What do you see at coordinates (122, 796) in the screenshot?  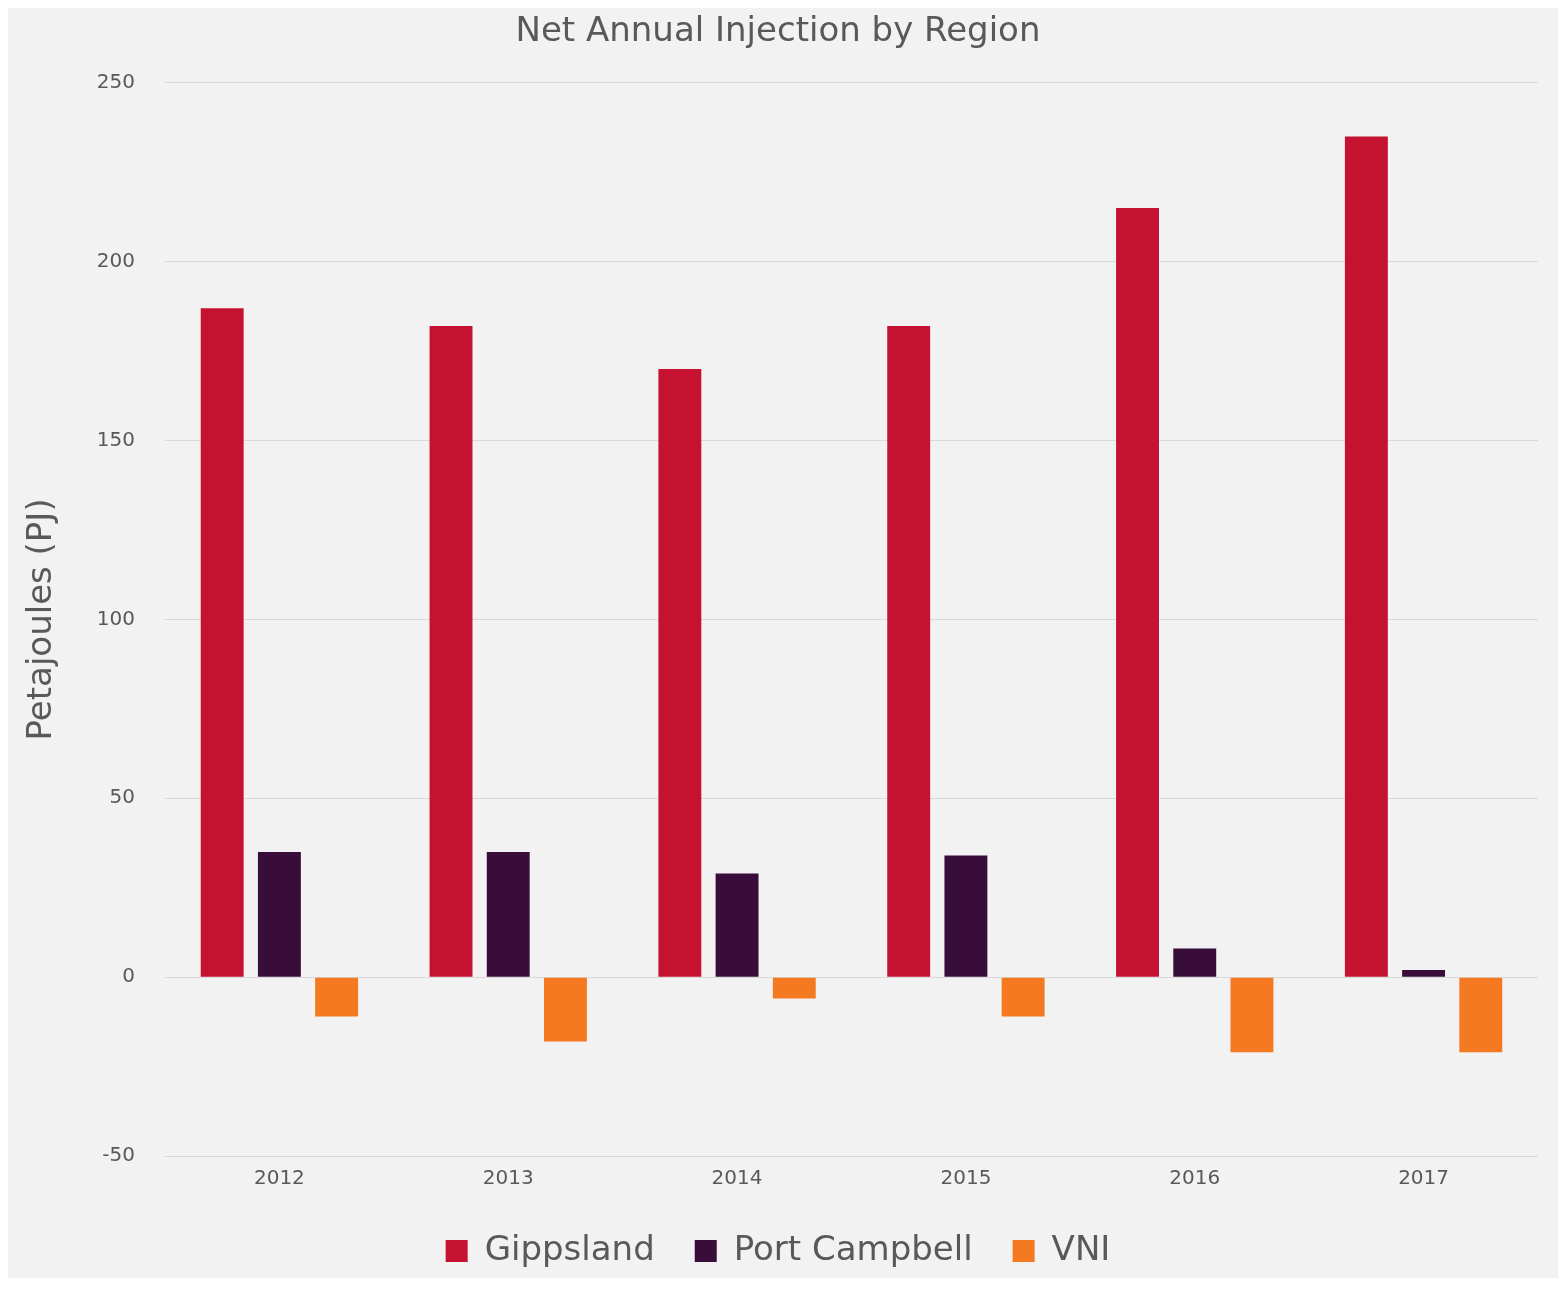 I see `y-tick-label: 50` at bounding box center [122, 796].